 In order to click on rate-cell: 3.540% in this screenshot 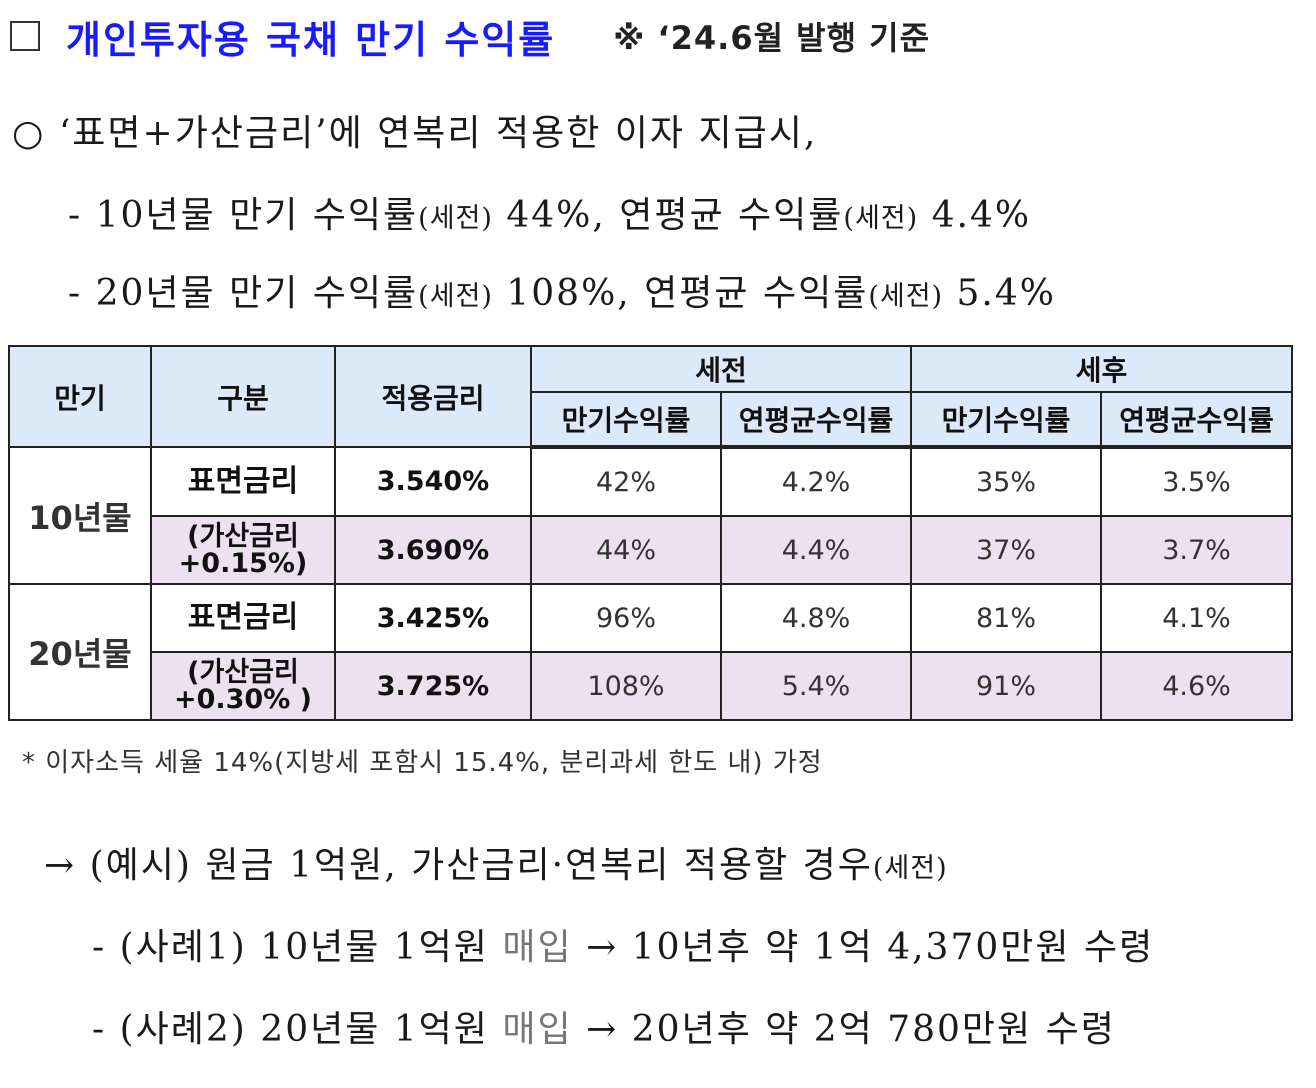, I will do `click(433, 481)`.